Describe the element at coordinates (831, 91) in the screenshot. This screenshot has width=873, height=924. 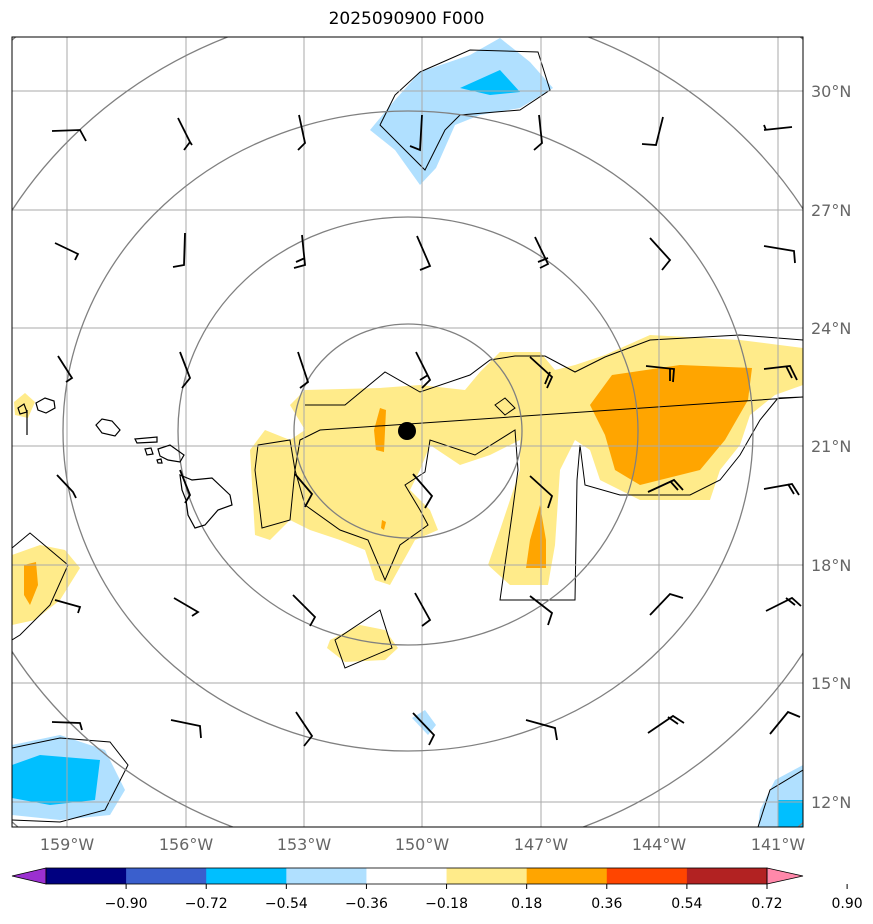
I see `lat-label: 30°N` at that location.